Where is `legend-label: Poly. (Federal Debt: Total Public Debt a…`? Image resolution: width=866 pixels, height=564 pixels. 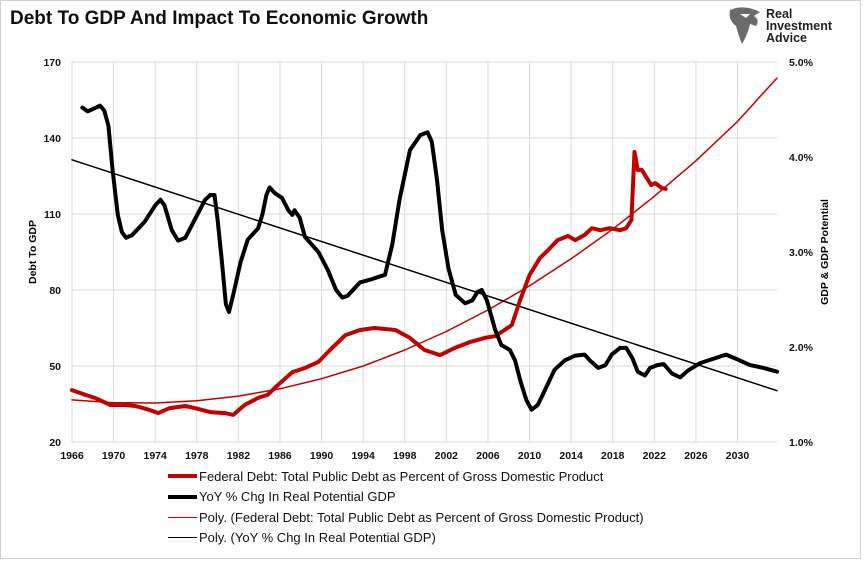 legend-label: Poly. (Federal Debt: Total Public Debt a… is located at coordinates (421, 517).